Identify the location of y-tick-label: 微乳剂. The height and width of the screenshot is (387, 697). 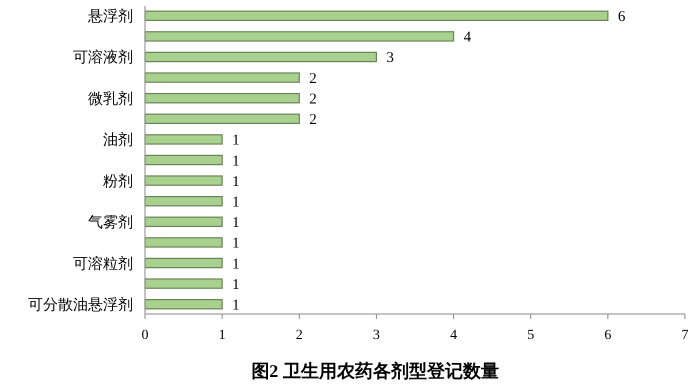
(110, 99).